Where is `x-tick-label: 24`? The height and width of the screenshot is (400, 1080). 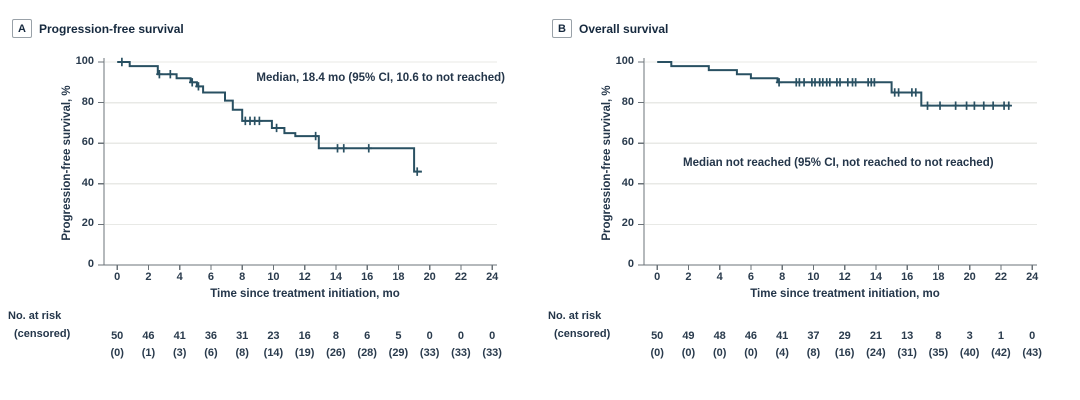 x-tick-label: 24 is located at coordinates (492, 277).